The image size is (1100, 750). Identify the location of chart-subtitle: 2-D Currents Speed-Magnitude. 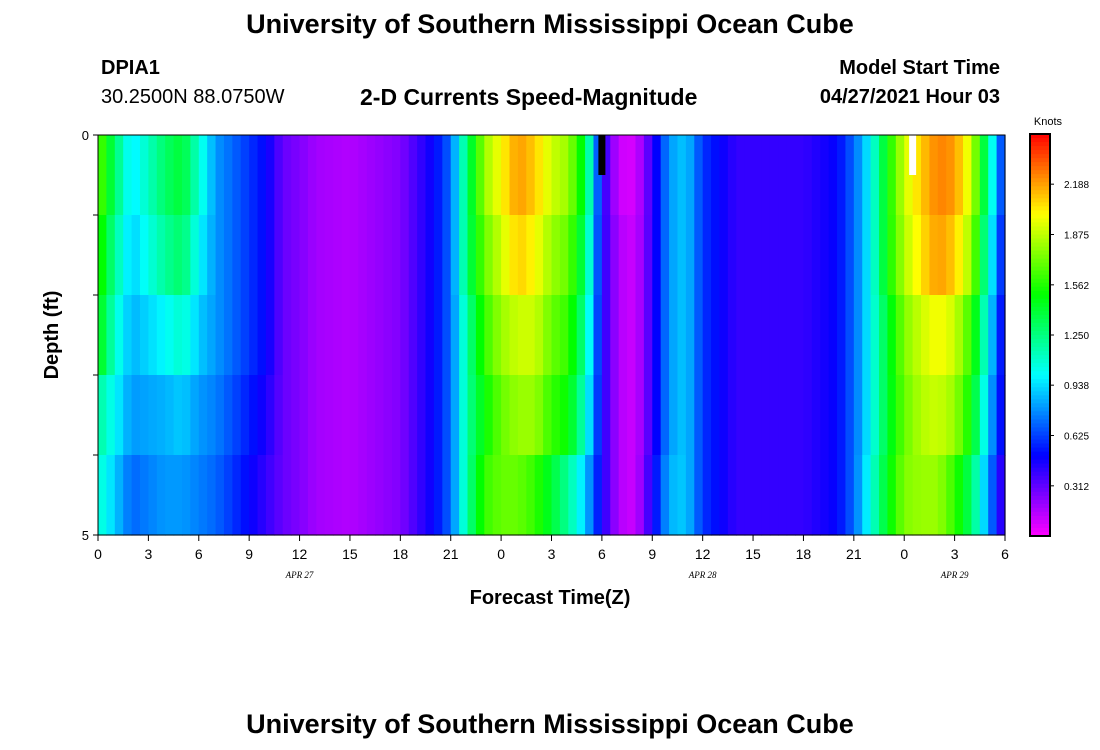
(529, 97).